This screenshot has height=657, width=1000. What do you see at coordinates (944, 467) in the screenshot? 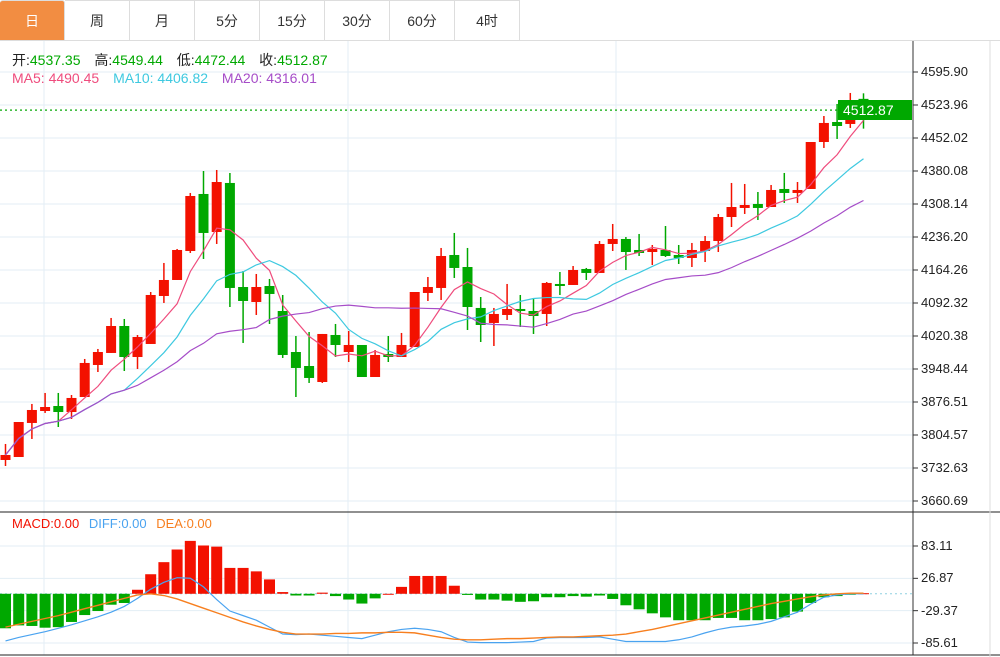
I see `axis-tick-label: 3732.63` at bounding box center [944, 467].